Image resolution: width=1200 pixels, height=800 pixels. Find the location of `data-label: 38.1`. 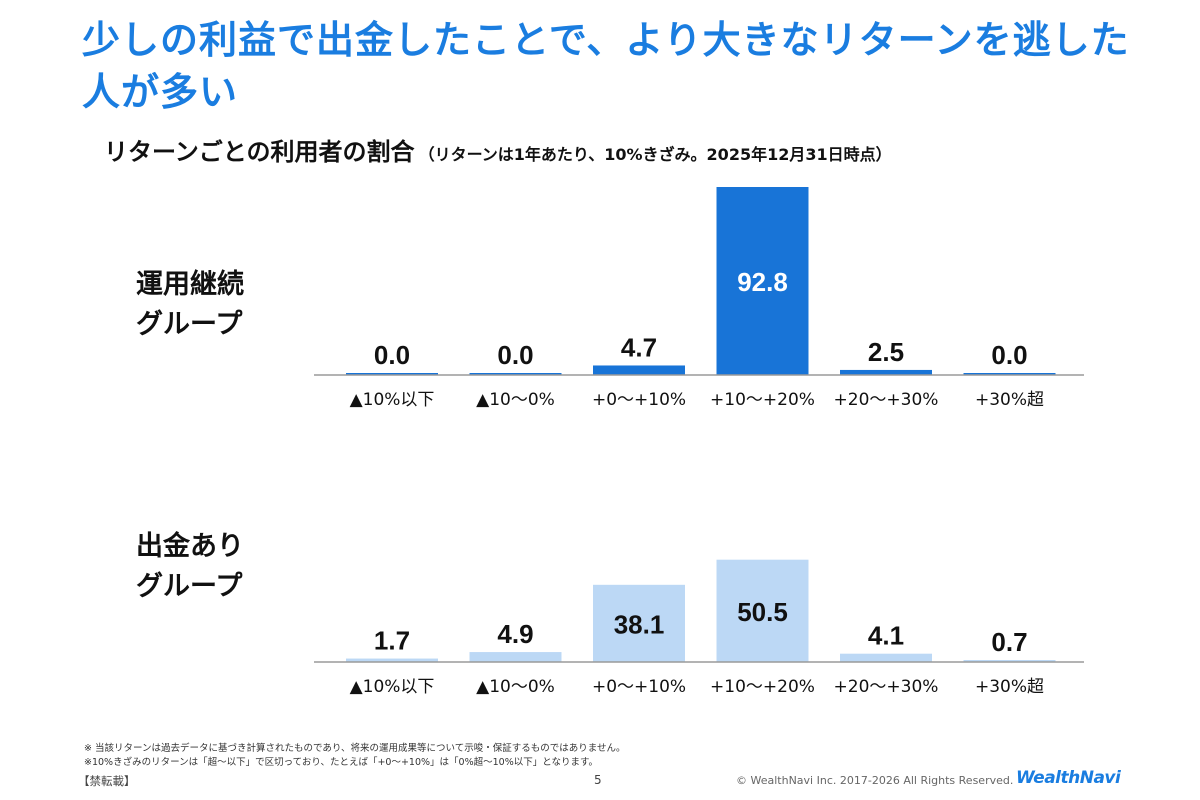

data-label: 38.1 is located at coordinates (639, 624).